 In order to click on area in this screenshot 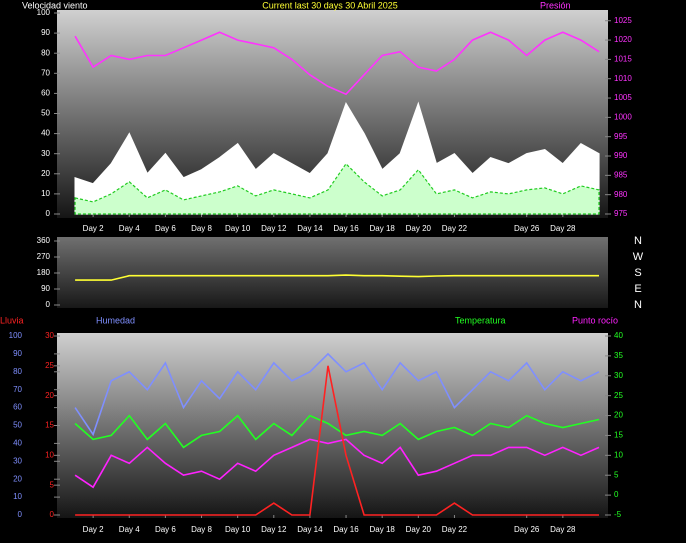, I will do `click(337, 188)`.